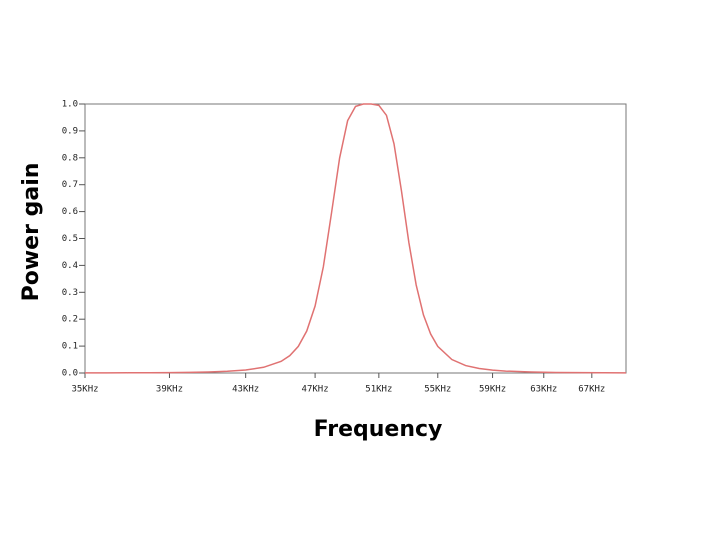 The image size is (720, 540). What do you see at coordinates (70, 374) in the screenshot?
I see `y-tick-label: 0.0` at bounding box center [70, 374].